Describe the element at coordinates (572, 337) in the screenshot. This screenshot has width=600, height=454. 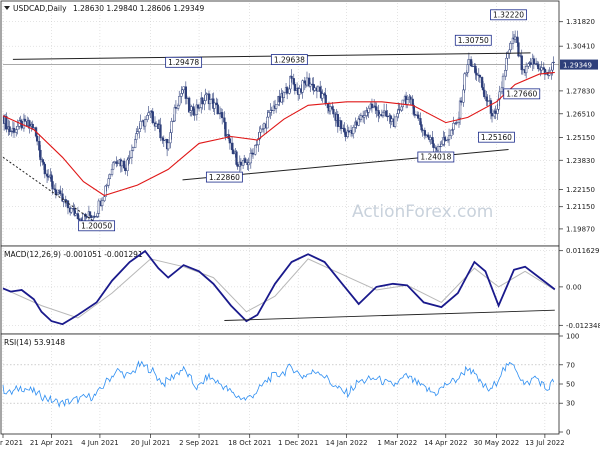
I see `rsi-tick-label: 100` at that location.